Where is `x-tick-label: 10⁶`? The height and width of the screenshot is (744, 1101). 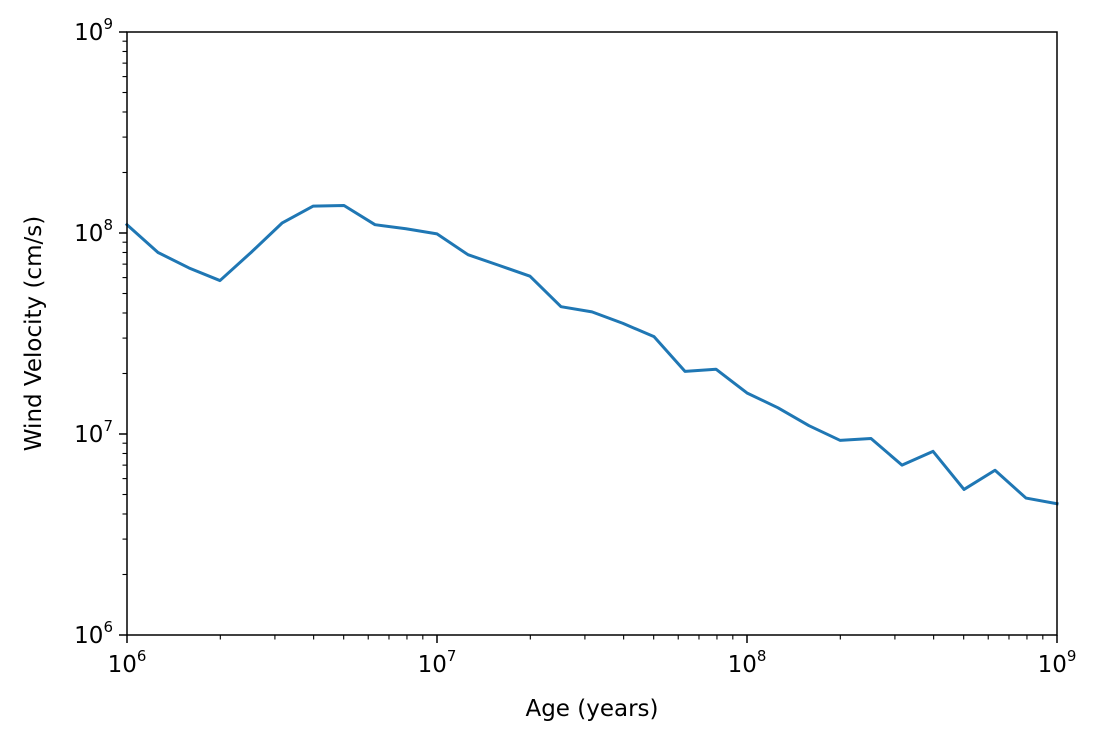 x-tick-label: 10⁶ is located at coordinates (127, 662).